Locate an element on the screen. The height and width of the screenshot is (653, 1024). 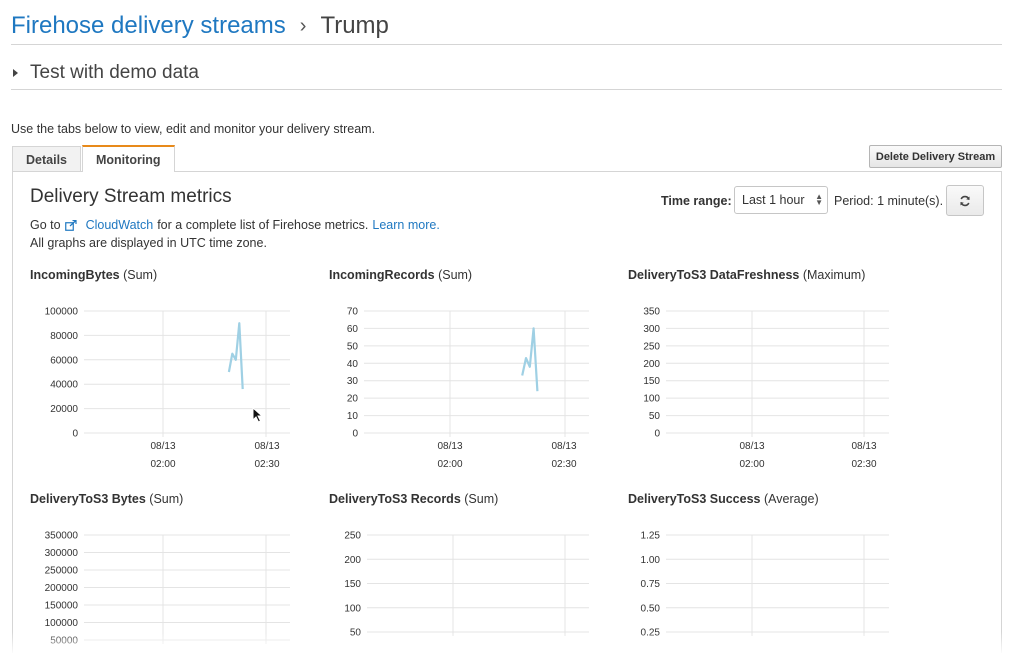
chart-title-s3-bytes: DeliveryToS3 Bytes (Sum) is located at coordinates (106, 499).